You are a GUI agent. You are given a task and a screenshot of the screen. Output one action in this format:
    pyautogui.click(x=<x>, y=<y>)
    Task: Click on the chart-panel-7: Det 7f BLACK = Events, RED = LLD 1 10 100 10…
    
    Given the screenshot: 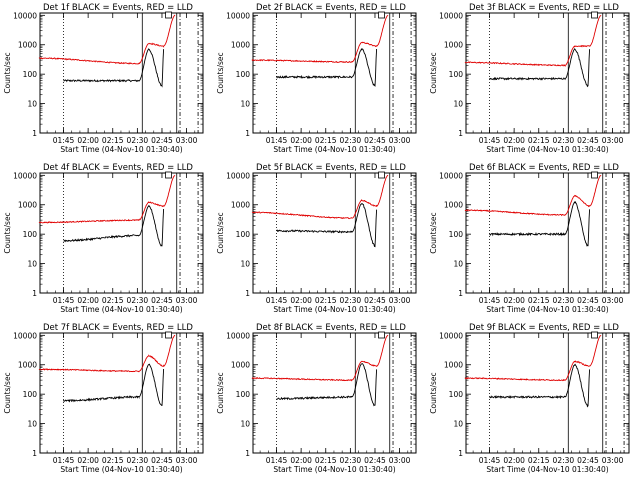 What is the action you would take?
    pyautogui.click(x=103, y=398)
    